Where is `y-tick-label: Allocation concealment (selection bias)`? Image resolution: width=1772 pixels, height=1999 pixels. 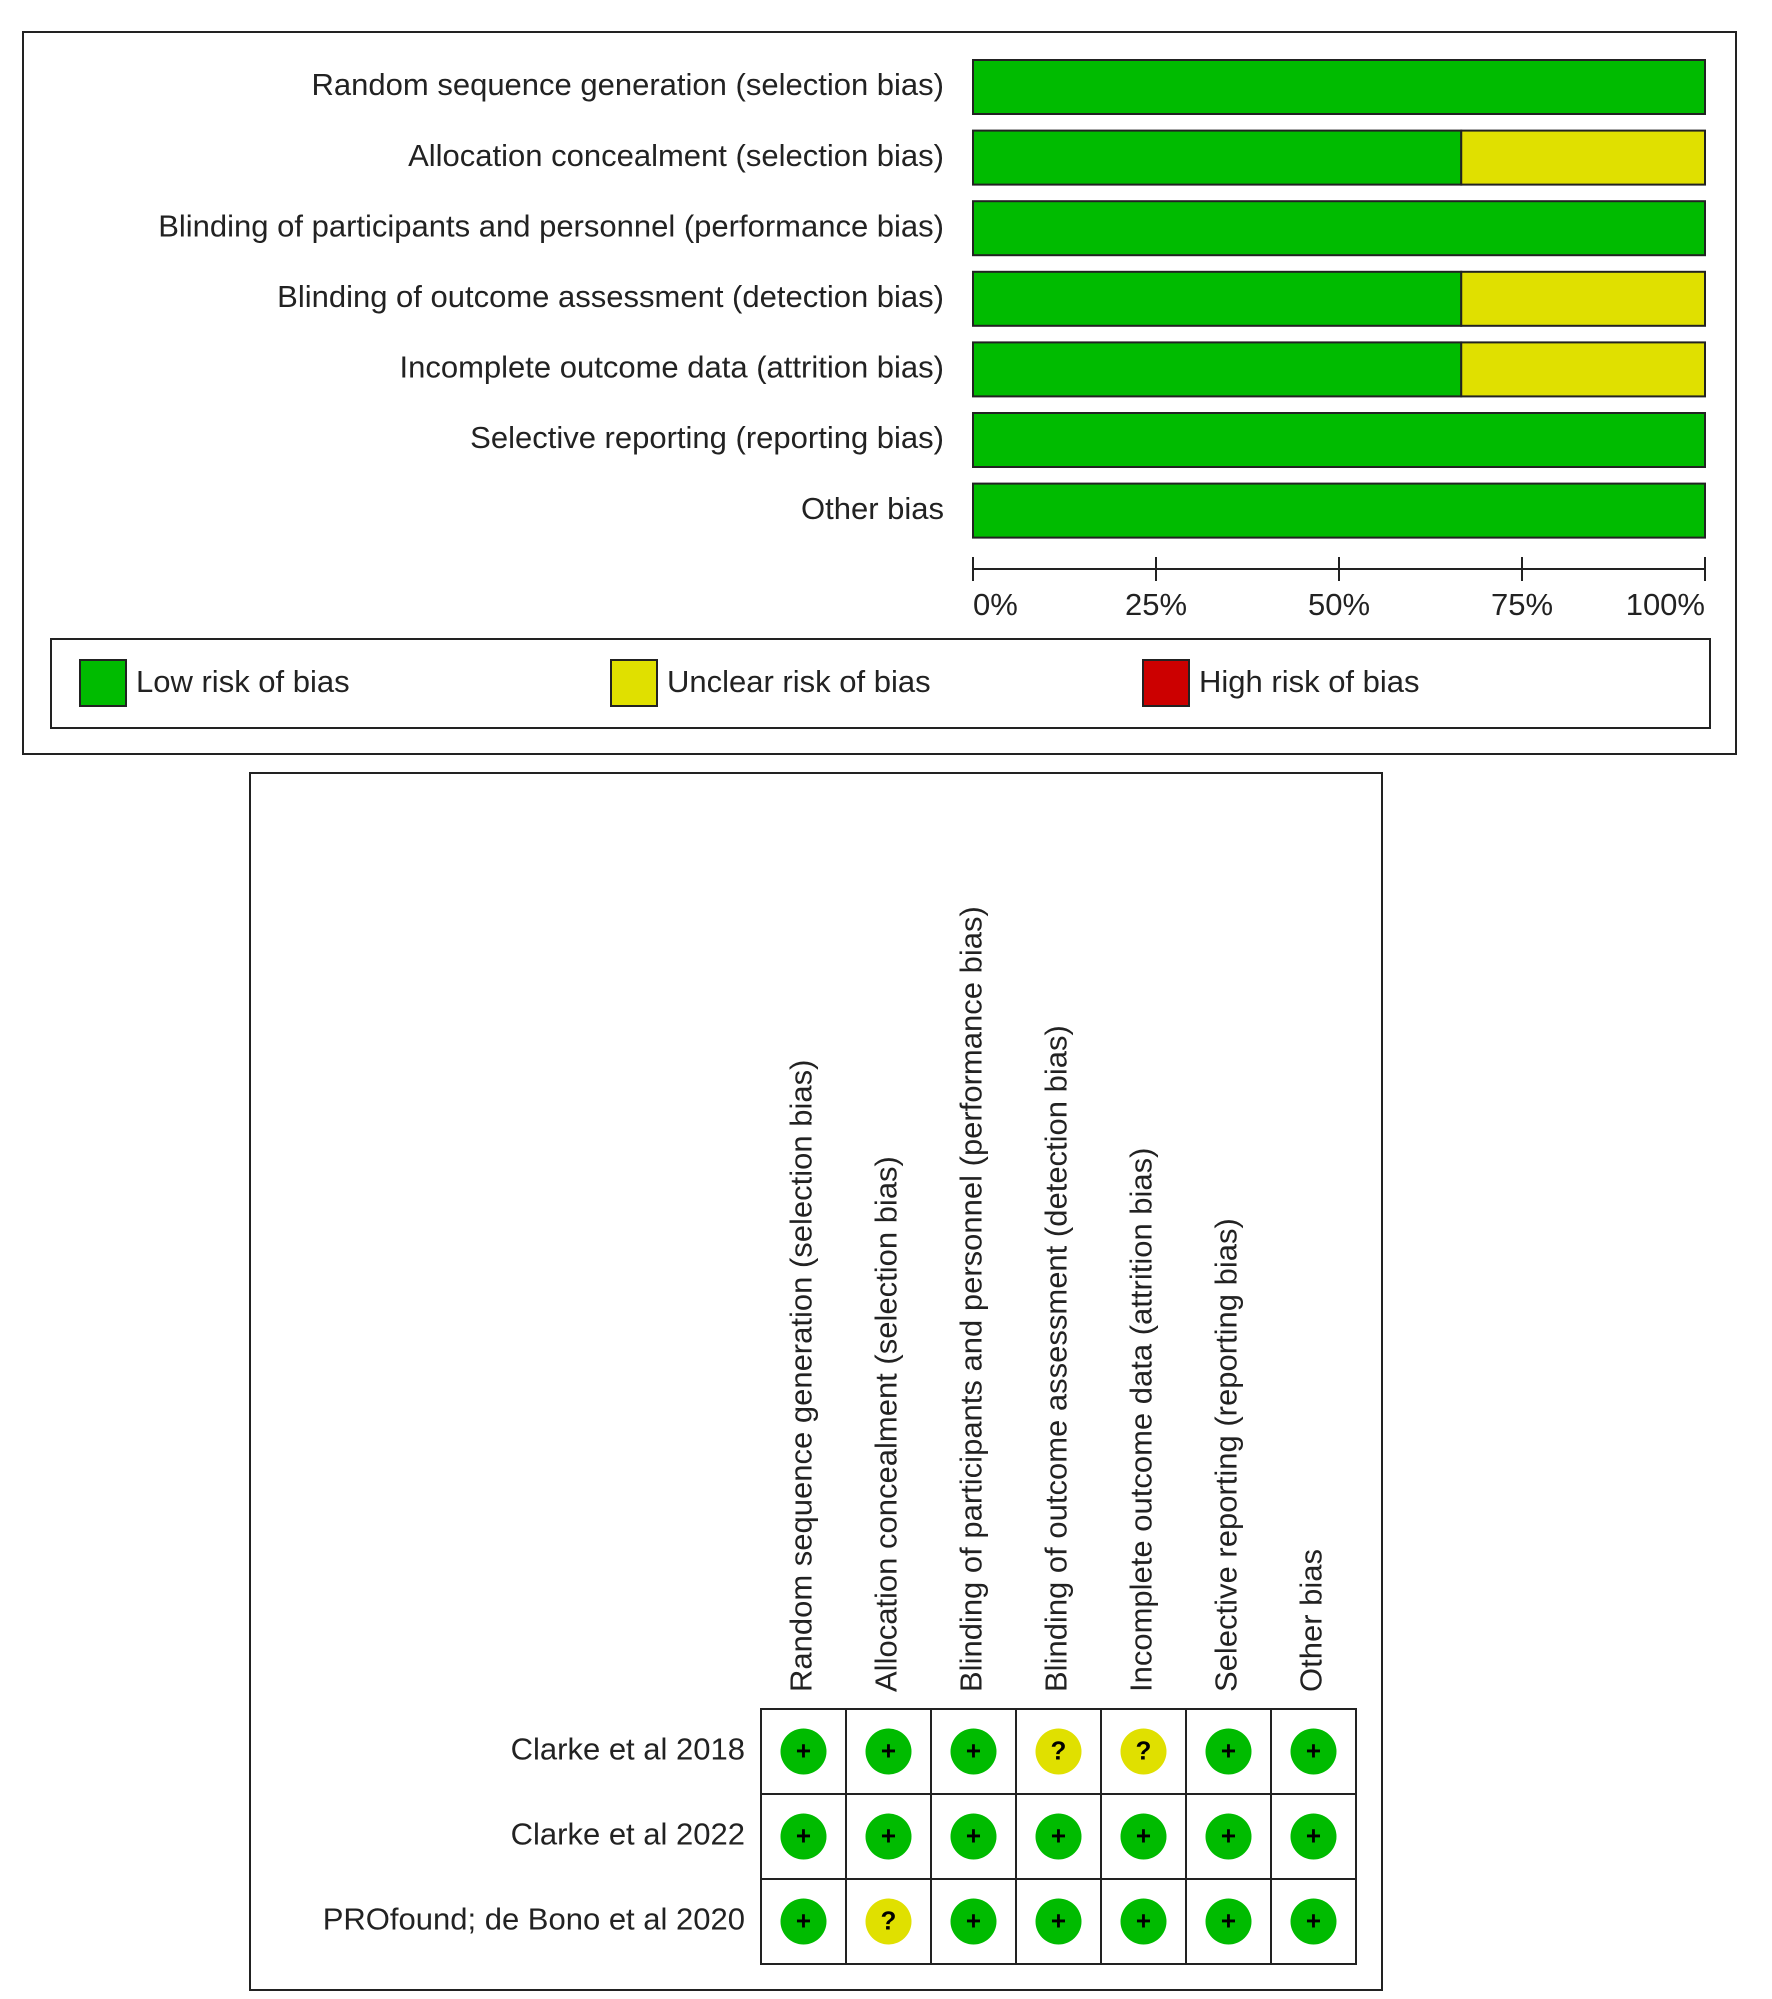
y-tick-label: Allocation concealment (selection bias) is located at coordinates (676, 155).